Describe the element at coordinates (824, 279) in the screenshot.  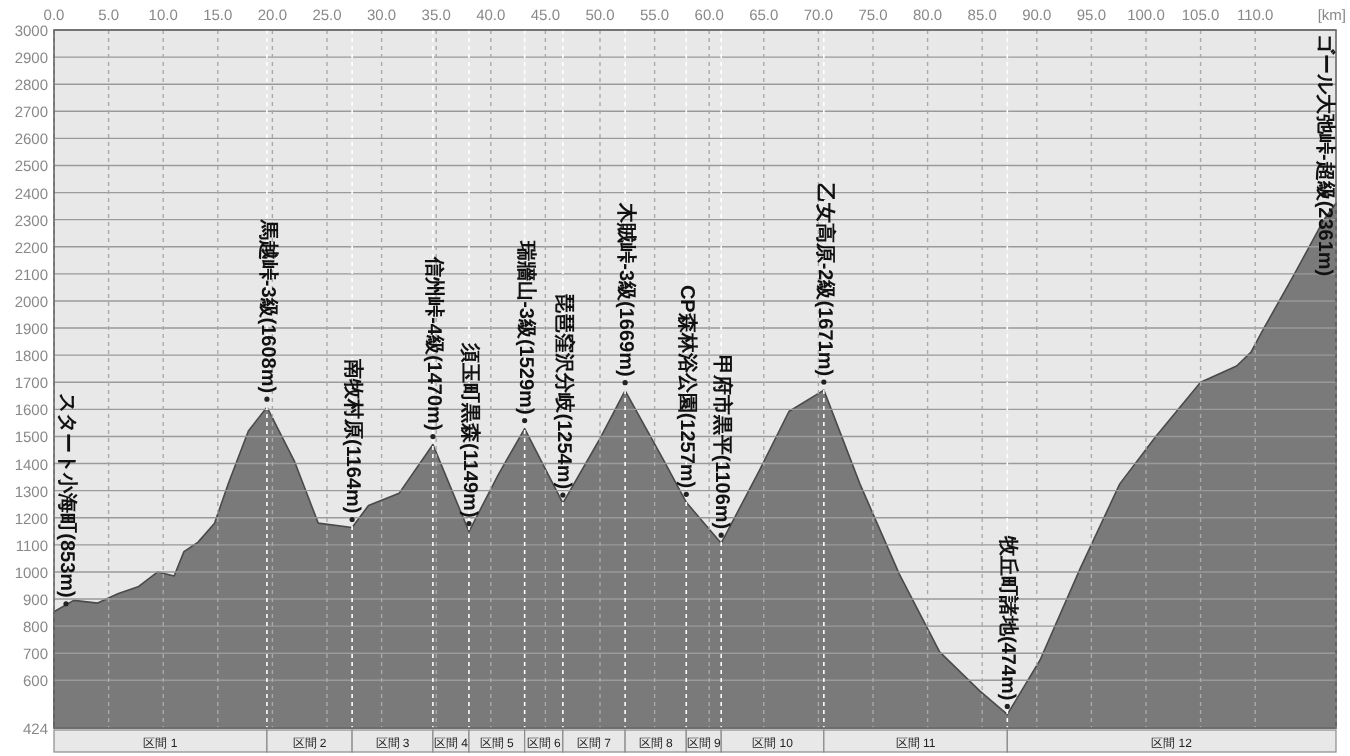
I see `annotation: 乙女高原-2級(1671m)` at that location.